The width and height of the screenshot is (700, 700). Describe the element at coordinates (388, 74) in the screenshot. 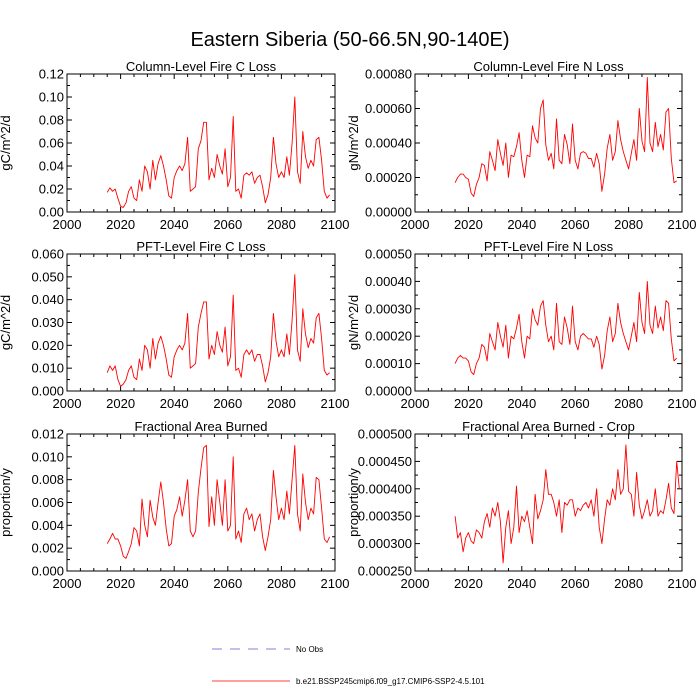

I see `y-tick-label: 0.00080` at that location.